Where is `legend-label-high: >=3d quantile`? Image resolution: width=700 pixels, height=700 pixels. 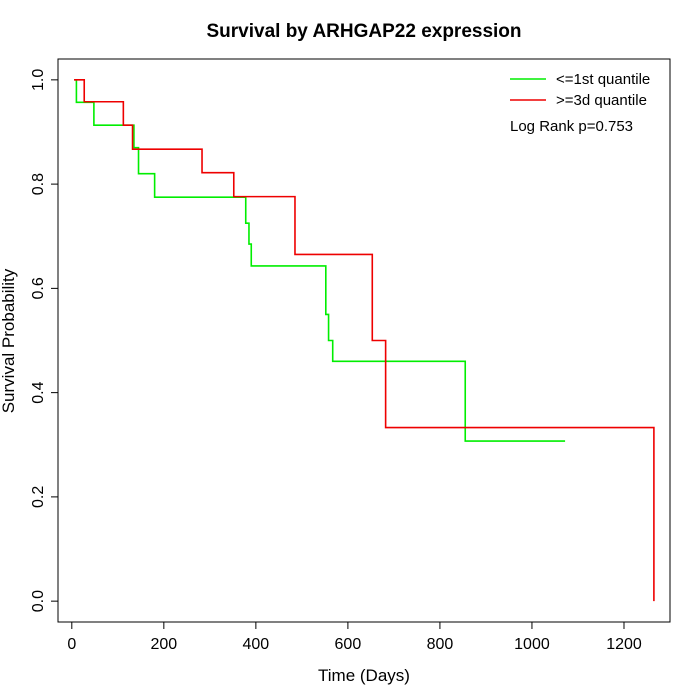
legend-label-high: >=3d quantile is located at coordinates (601, 100).